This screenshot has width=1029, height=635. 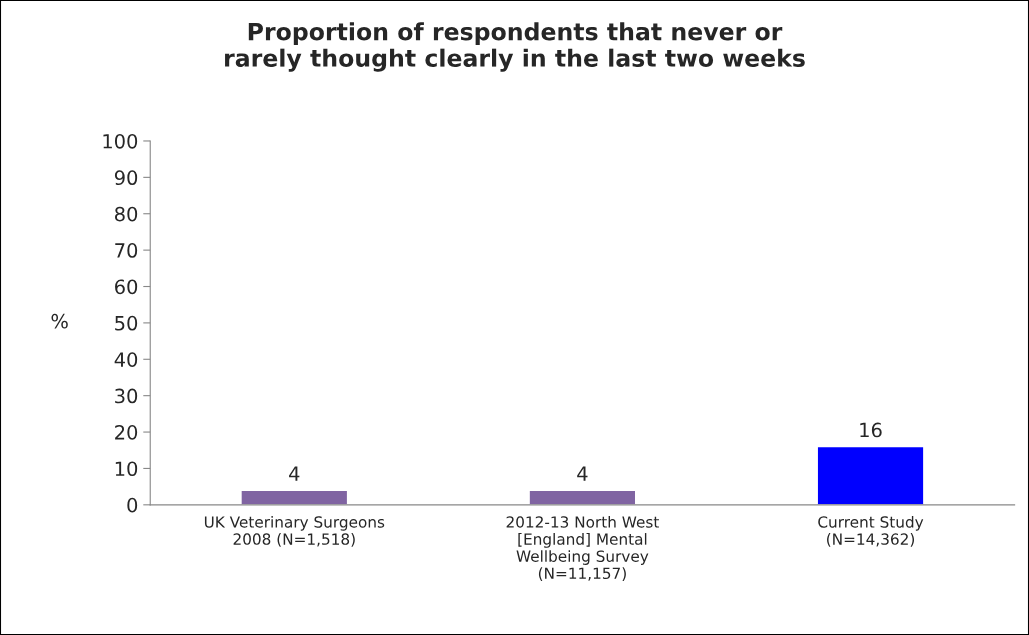 I want to click on x-tick-label: UK Veterinary Surgeons 2008 (N=1,518), so click(x=294, y=531).